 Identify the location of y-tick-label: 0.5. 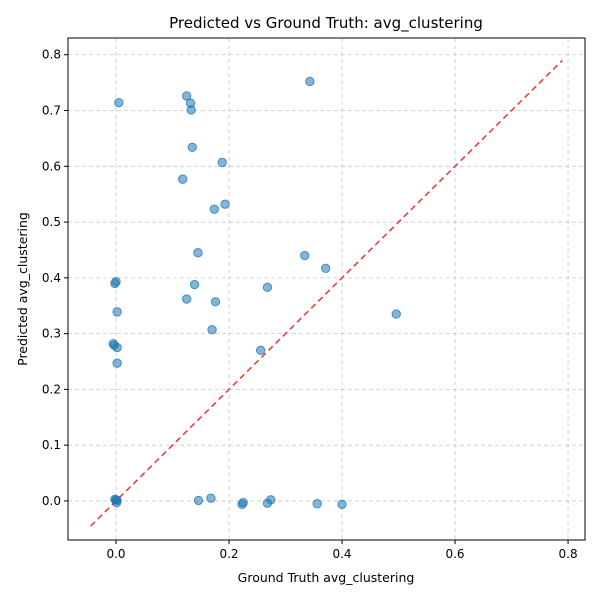
(51, 222).